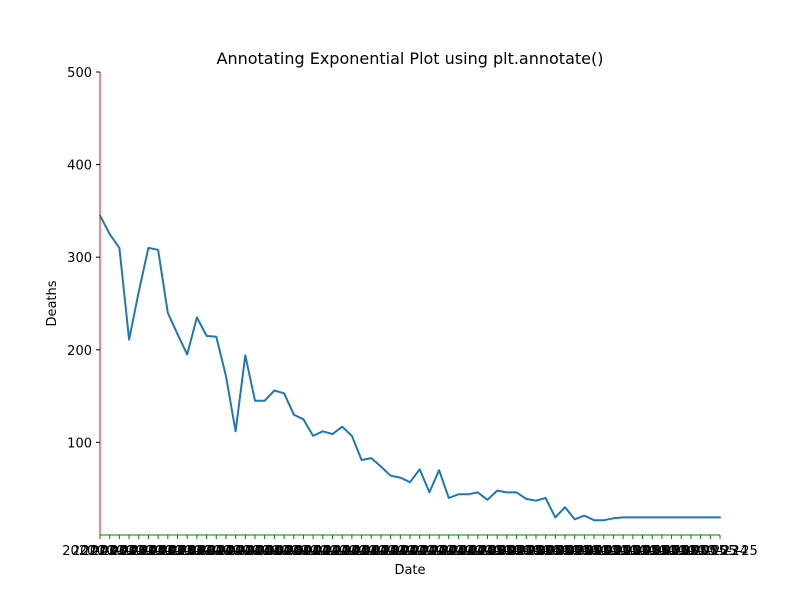 The height and width of the screenshot is (604, 800). Describe the element at coordinates (139, 551) in the screenshot. I see `x-tick-label: 2020-03-26` at that location.